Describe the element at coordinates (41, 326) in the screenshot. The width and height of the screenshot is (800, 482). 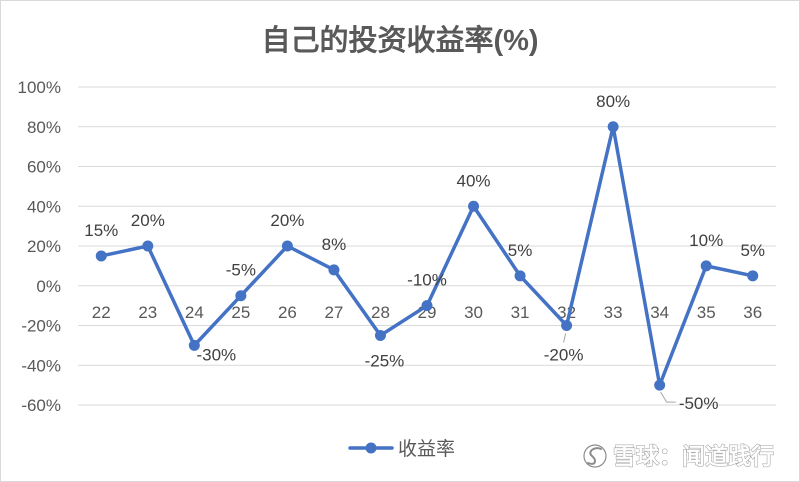
I see `y-tick-label: -20%` at that location.